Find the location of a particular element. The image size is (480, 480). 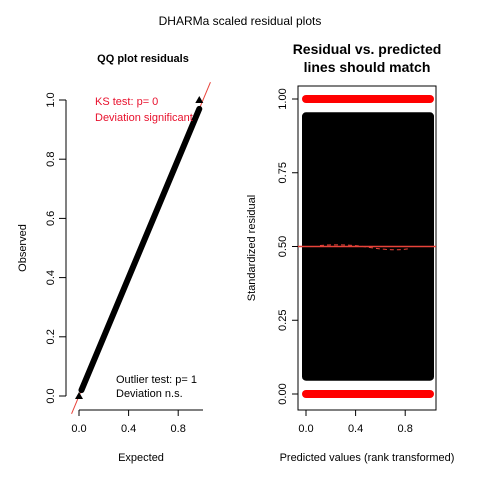

qq-y-tick-label: 0.0 is located at coordinates (51, 395).